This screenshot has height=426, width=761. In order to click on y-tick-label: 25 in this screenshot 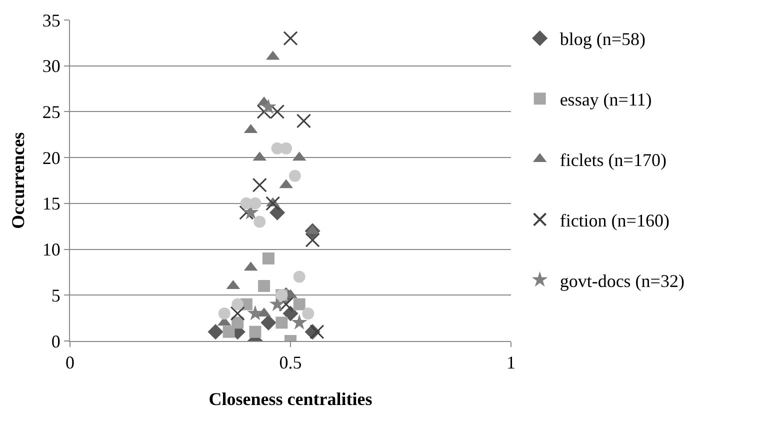, I will do `click(51, 112)`.